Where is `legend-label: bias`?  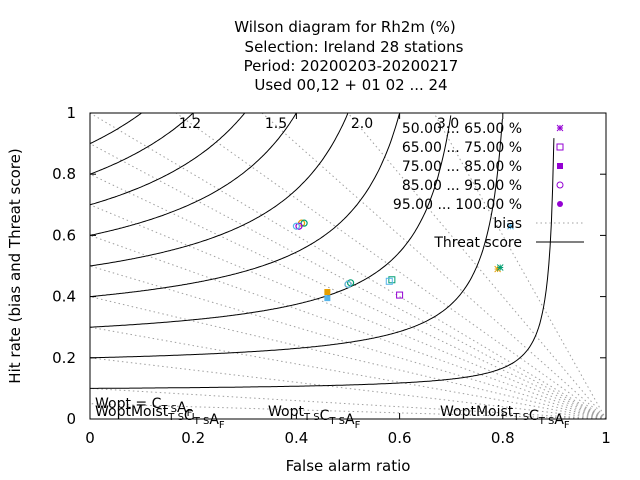 legend-label: bias is located at coordinates (507, 224).